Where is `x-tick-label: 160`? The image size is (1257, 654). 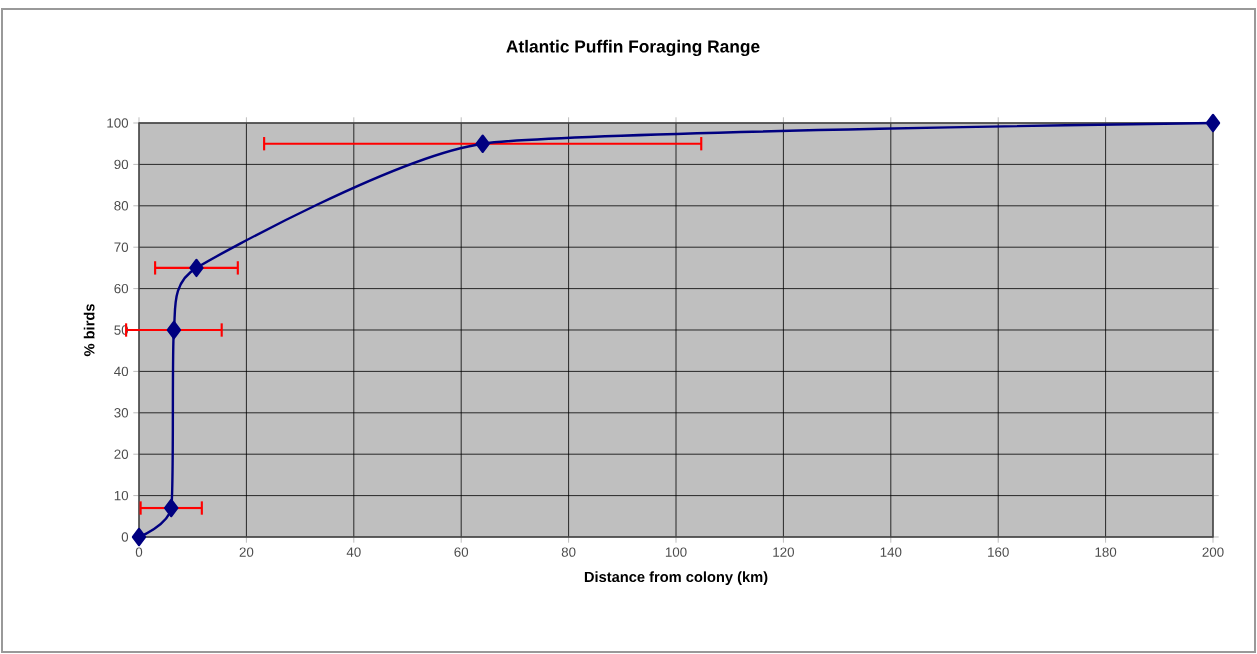
x-tick-label: 160 is located at coordinates (998, 552).